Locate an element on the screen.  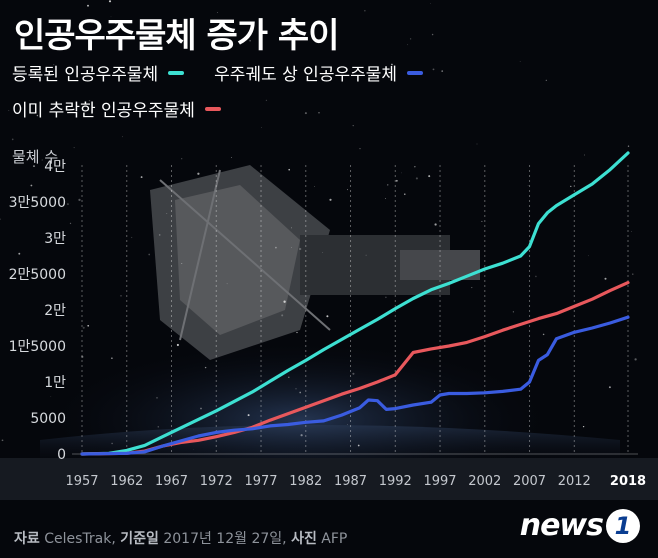
date-value: 2017년 12월 27일 is located at coordinates (223, 539).